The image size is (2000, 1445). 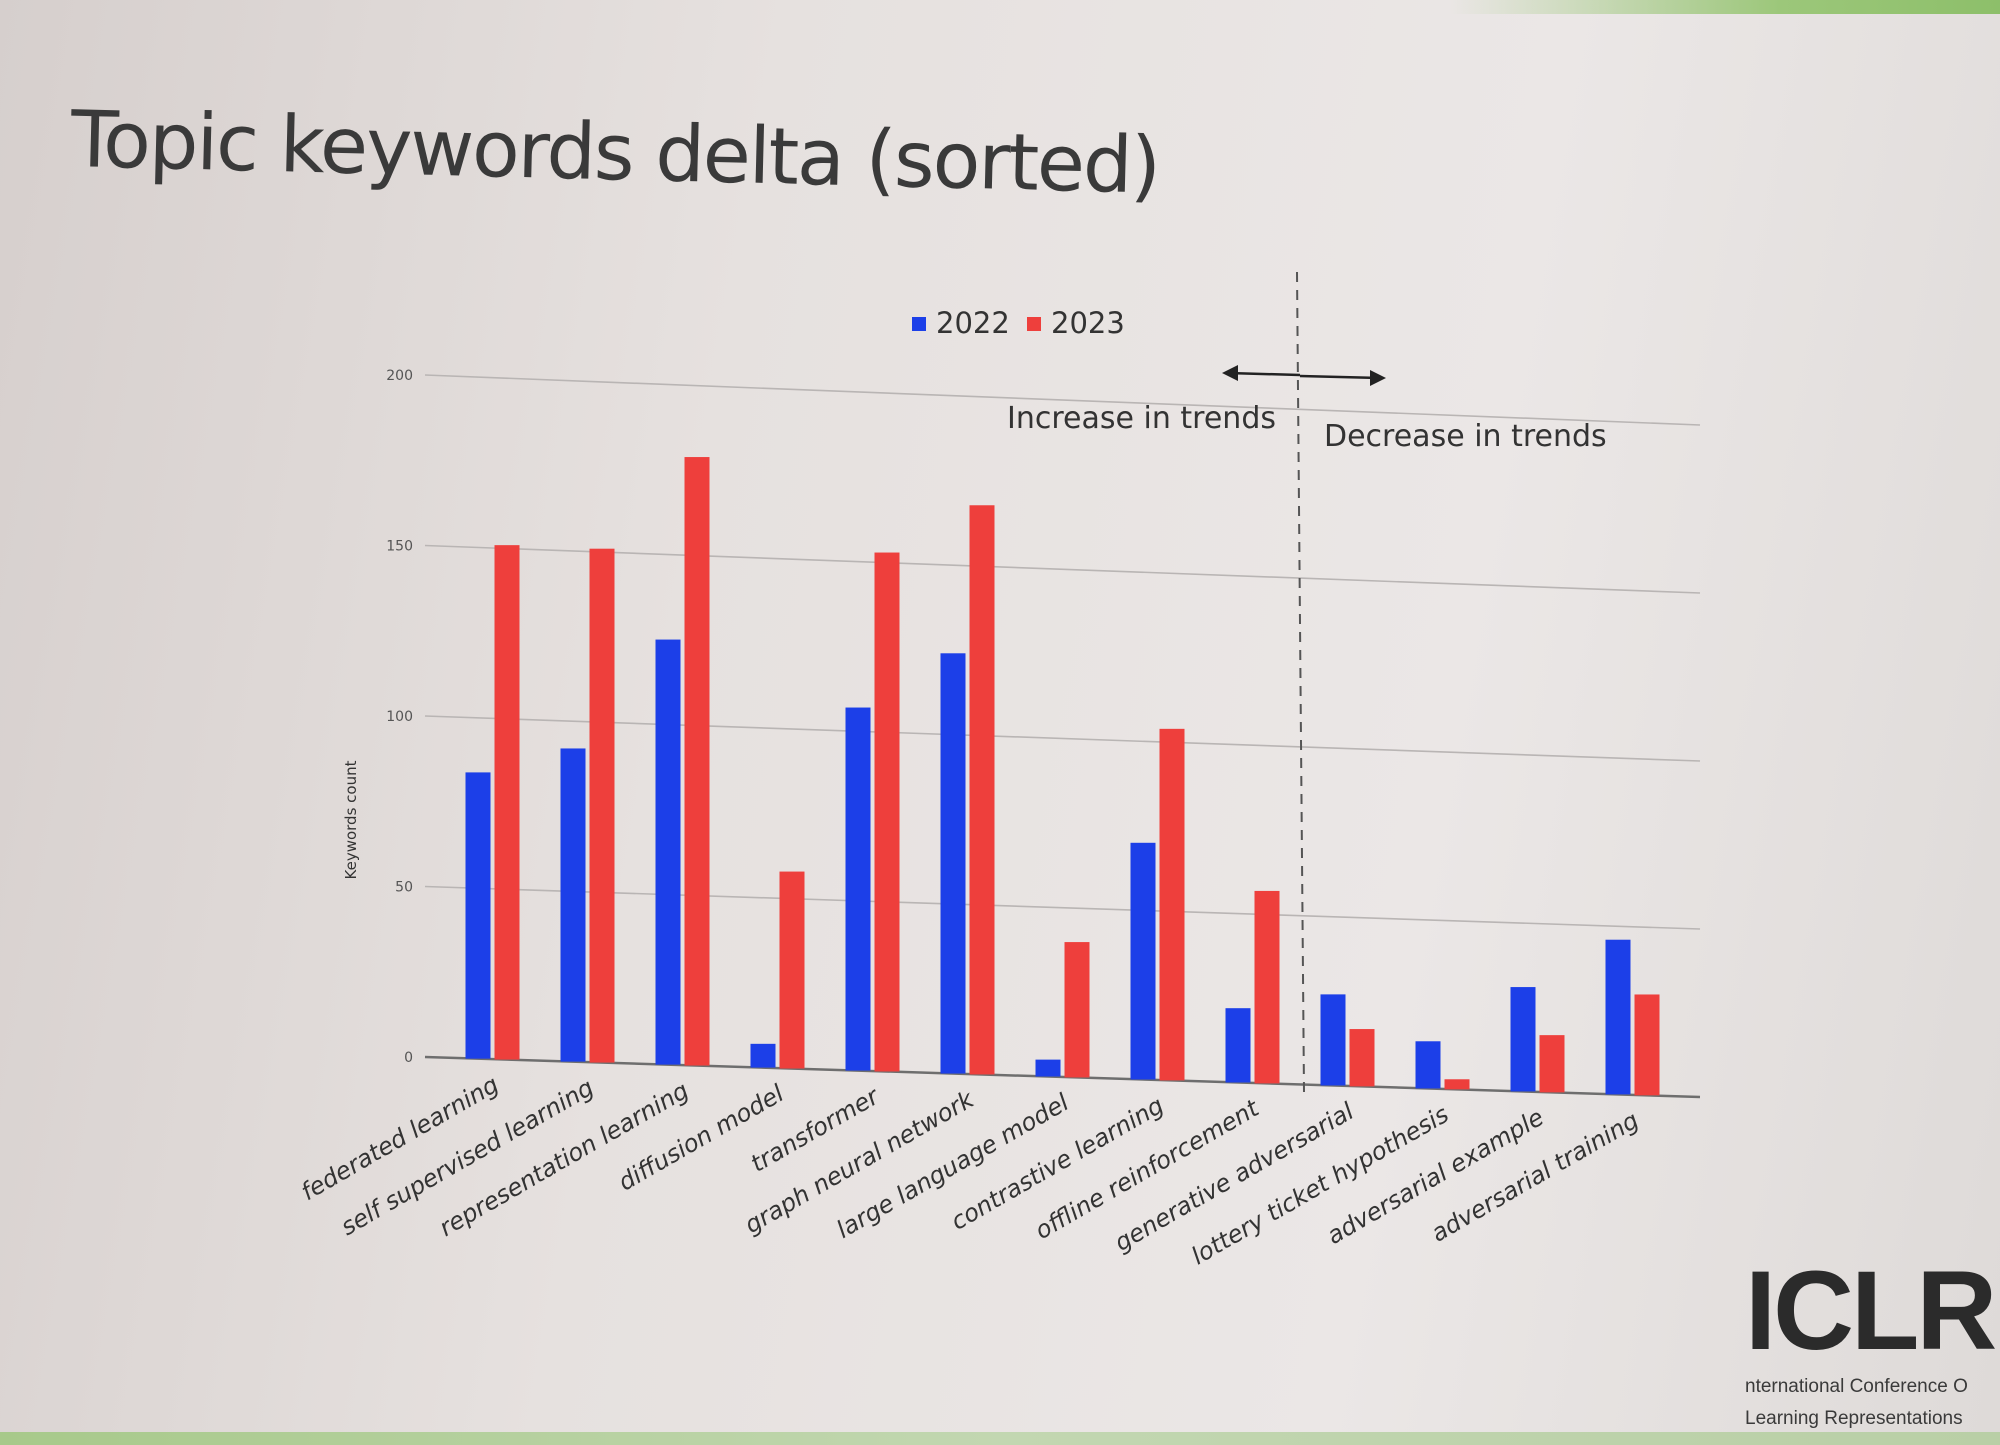 What do you see at coordinates (1264, 374) in the screenshot?
I see `left-arrow-line` at bounding box center [1264, 374].